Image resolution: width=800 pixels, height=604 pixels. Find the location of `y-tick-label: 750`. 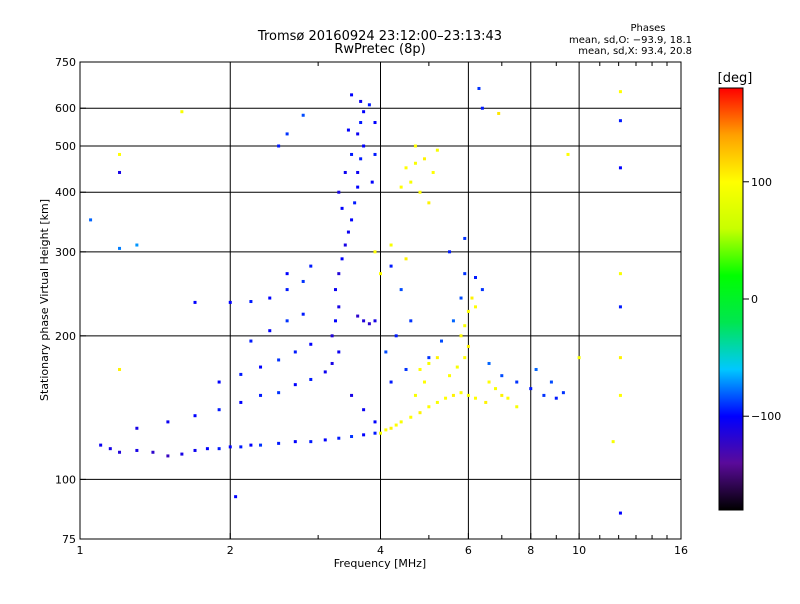

y-tick-label: 750 is located at coordinates (65, 62).